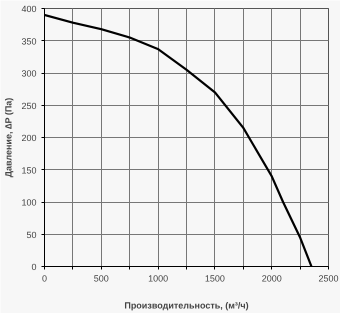 The width and height of the screenshot is (340, 313). What do you see at coordinates (29, 41) in the screenshot?
I see `y-tick-label: 350` at bounding box center [29, 41].